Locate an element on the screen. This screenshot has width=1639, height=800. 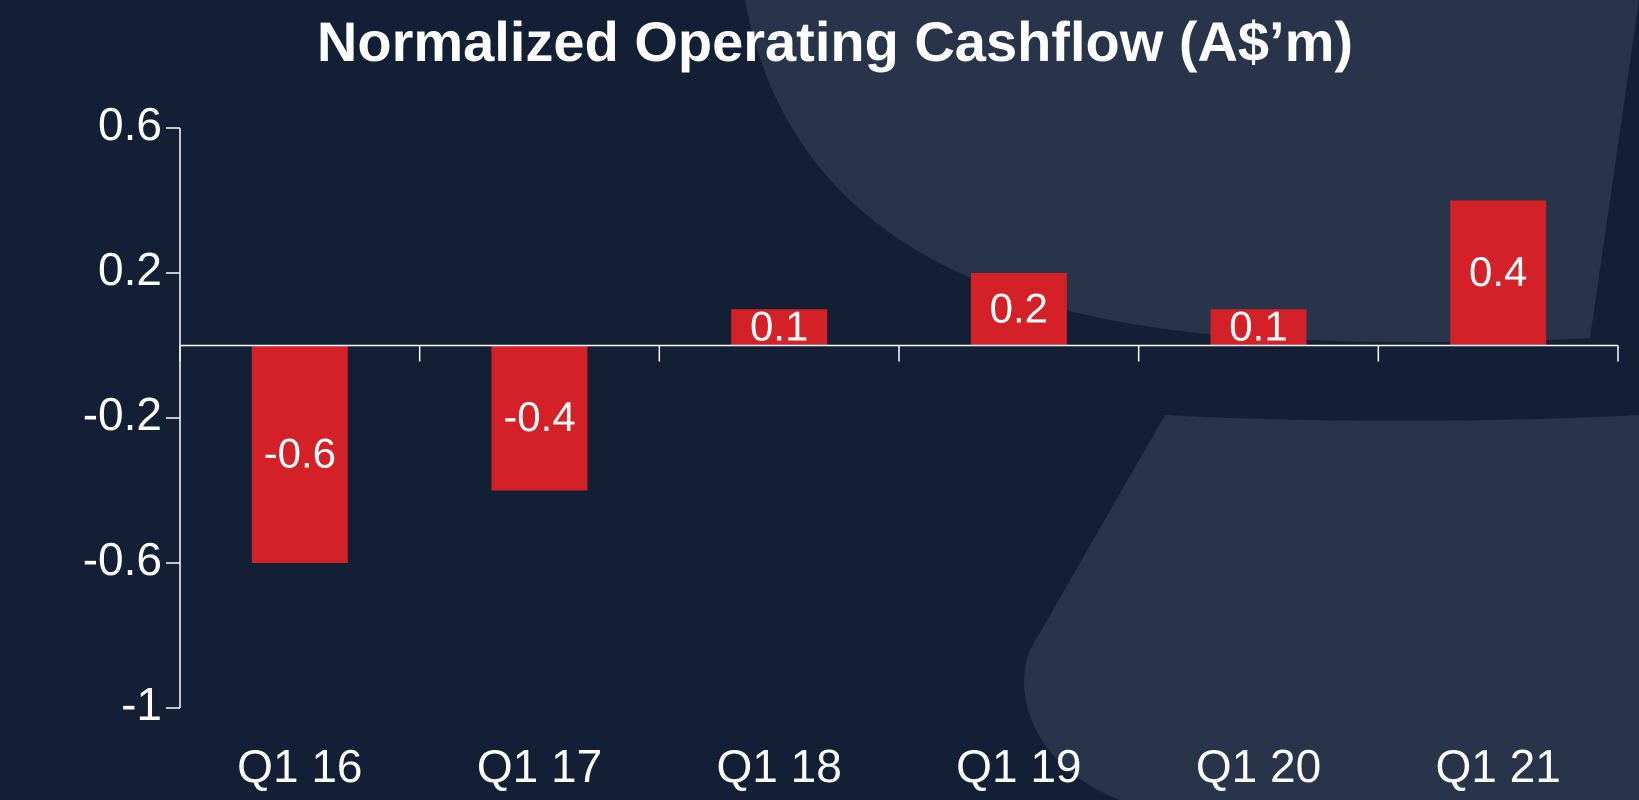
data-label: 0.2 is located at coordinates (1019, 307).